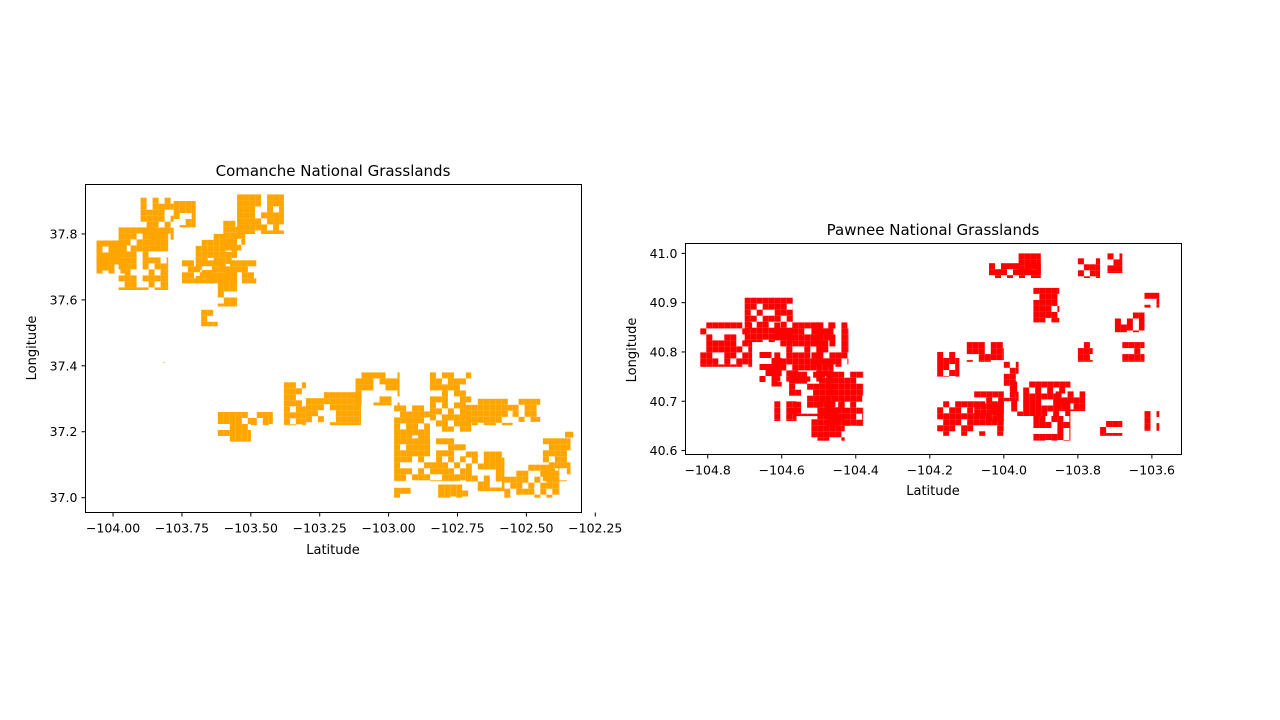  What do you see at coordinates (64, 233) in the screenshot?
I see `comanche-y-tick-label: 37.8` at bounding box center [64, 233].